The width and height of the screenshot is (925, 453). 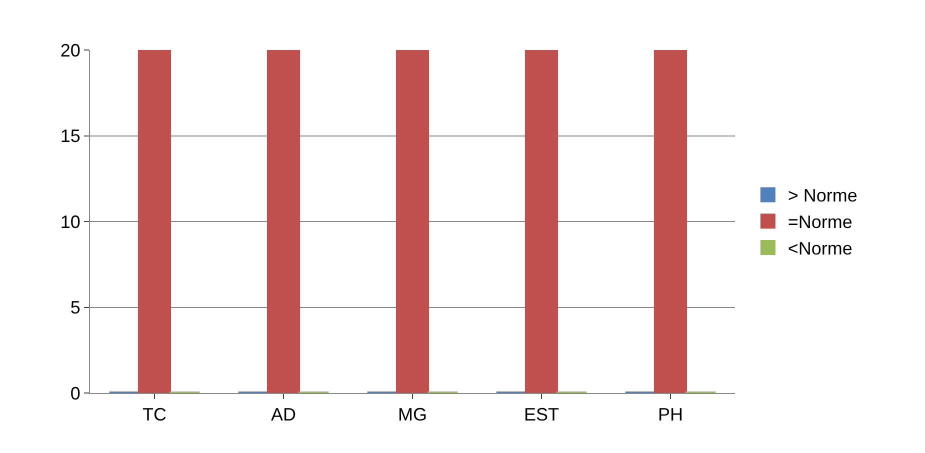 What do you see at coordinates (412, 414) in the screenshot?
I see `x-tick-label: MG` at bounding box center [412, 414].